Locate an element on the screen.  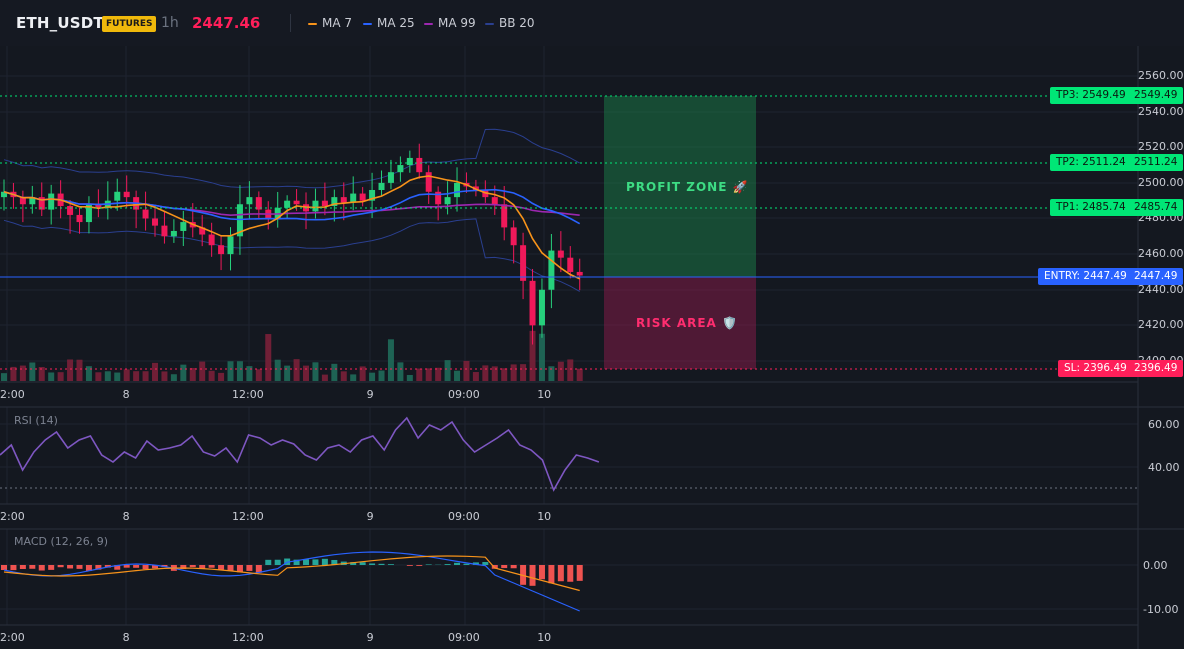
legend-ma99: MA 99 is located at coordinates (450, 23).